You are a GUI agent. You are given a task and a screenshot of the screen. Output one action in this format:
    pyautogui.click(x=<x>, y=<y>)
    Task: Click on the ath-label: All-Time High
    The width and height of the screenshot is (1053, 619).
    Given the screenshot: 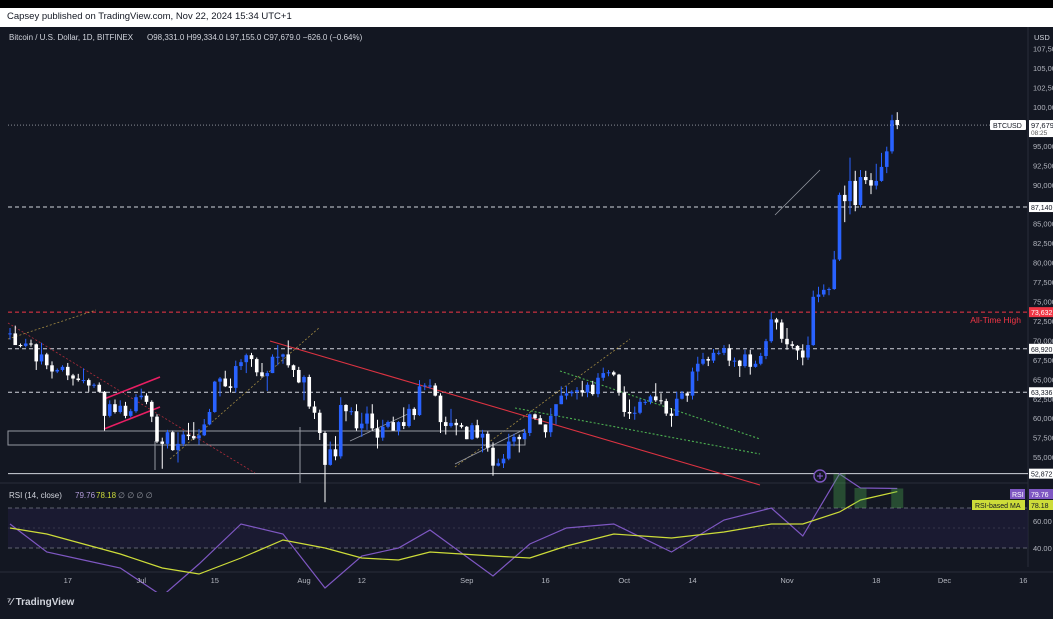 What is the action you would take?
    pyautogui.click(x=995, y=320)
    